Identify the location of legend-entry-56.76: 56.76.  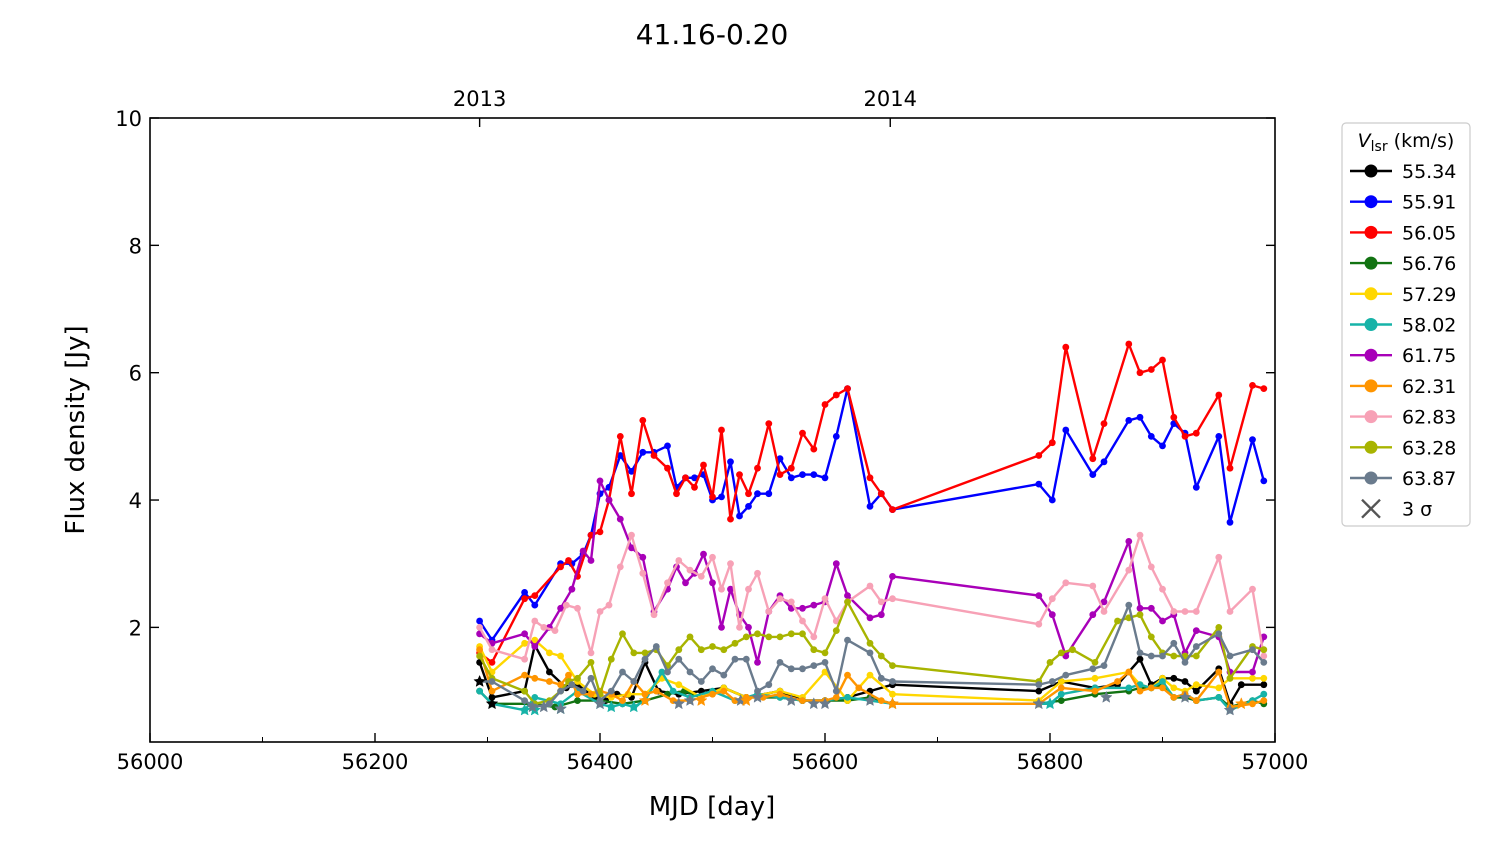
(1403, 264).